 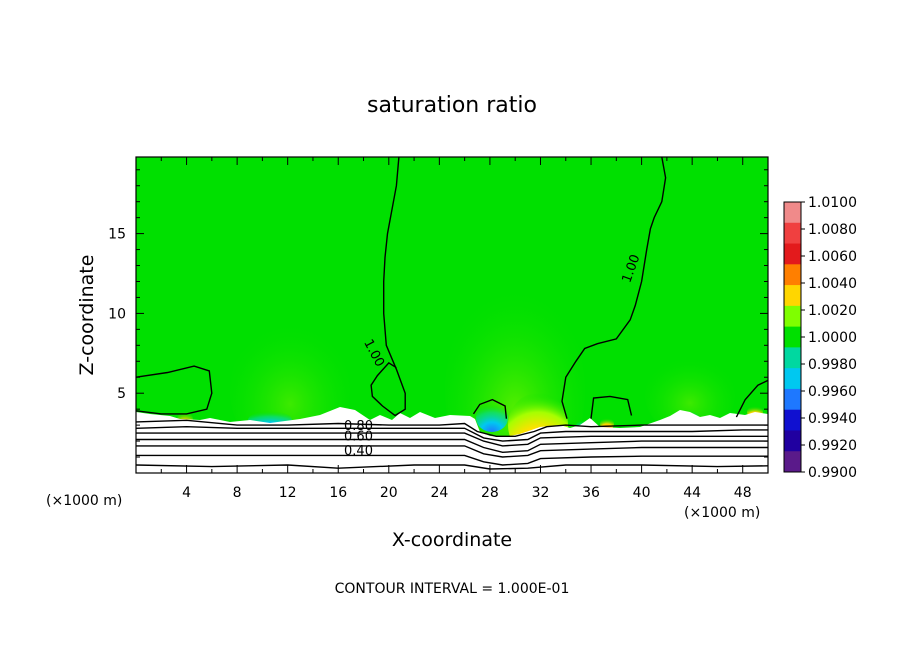 What do you see at coordinates (642, 493) in the screenshot?
I see `x-tick-label: 40` at bounding box center [642, 493].